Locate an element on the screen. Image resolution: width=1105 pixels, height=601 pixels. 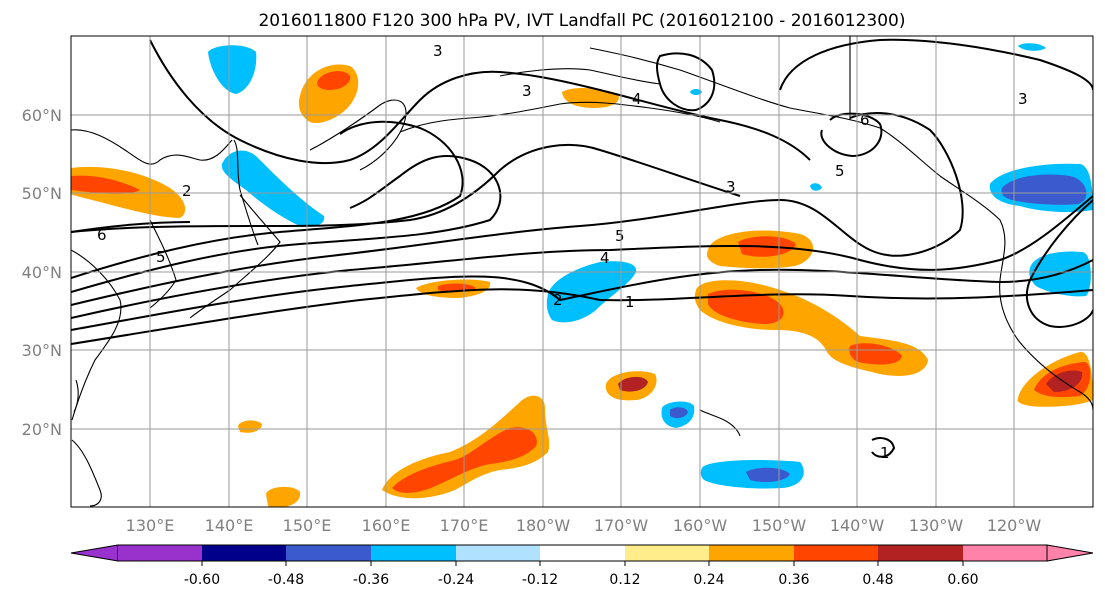
colorbar-extend-min is located at coordinates (94, 553).